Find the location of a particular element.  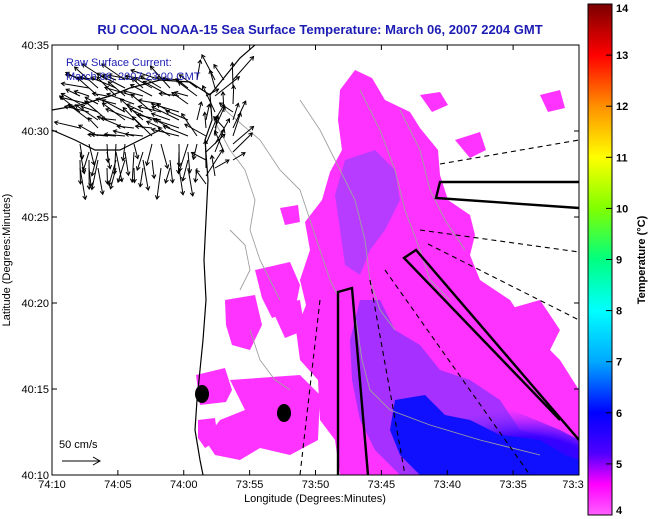

annotation-line-2: March 06, 2007 23:00 GMT is located at coordinates (133, 77).